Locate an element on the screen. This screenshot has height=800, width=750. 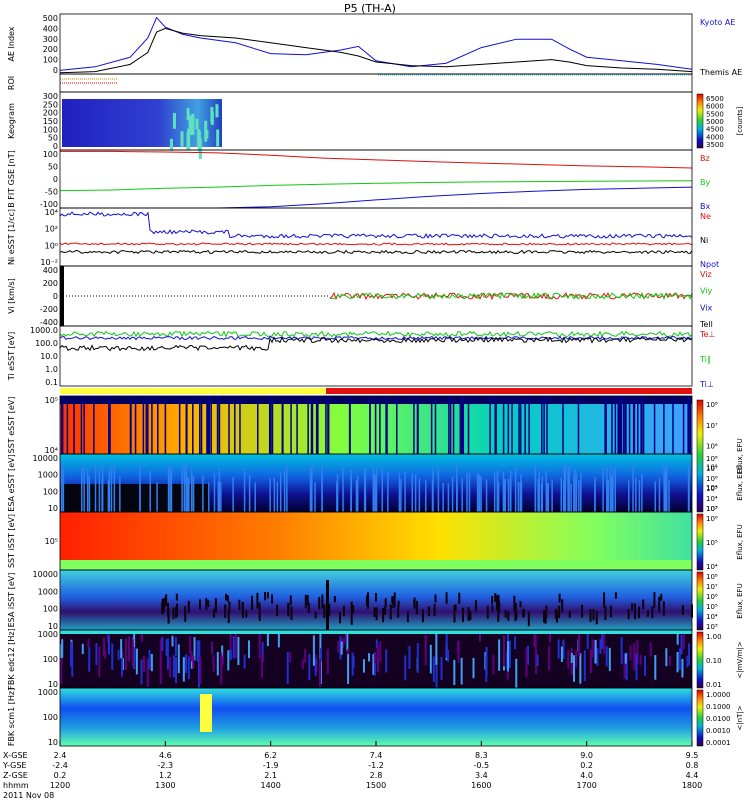
density-legend-item: Ne is located at coordinates (705, 216).